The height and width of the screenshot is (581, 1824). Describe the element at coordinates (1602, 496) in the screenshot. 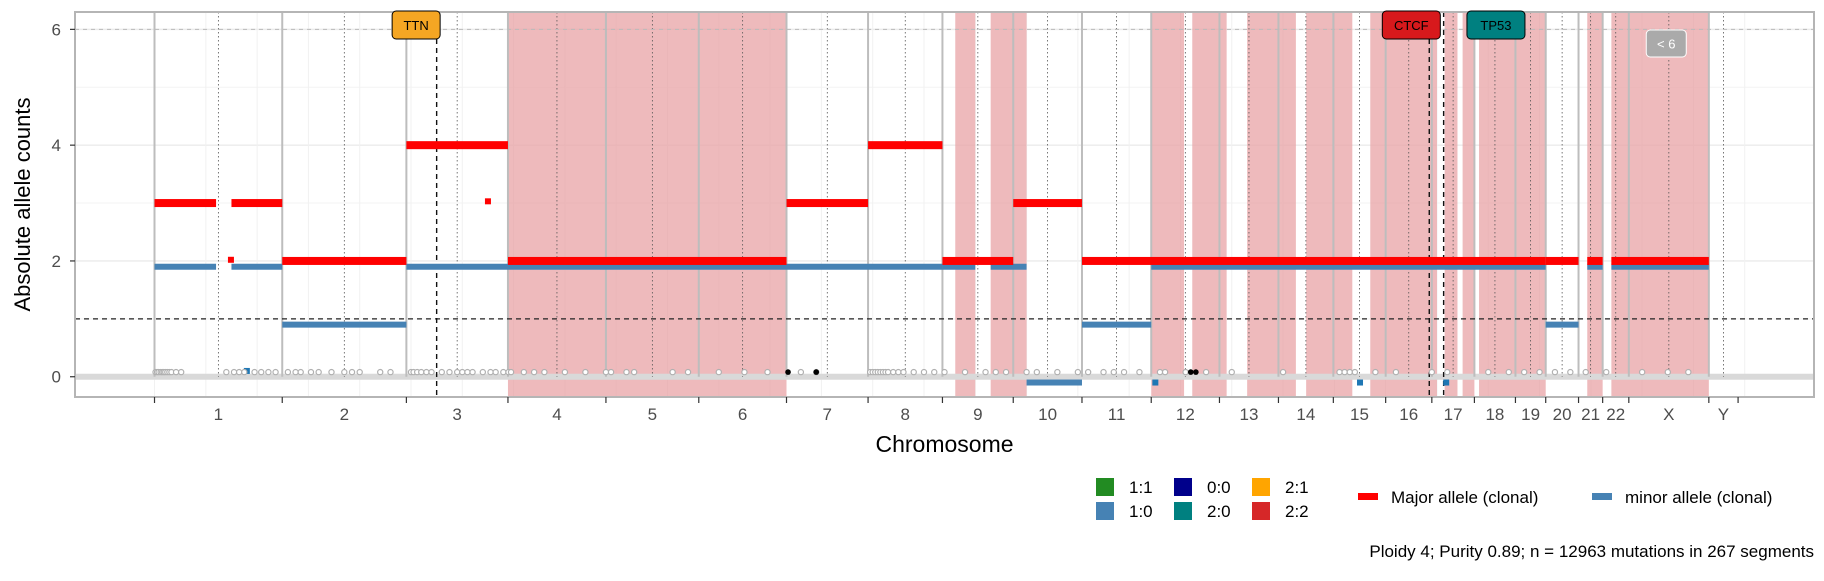

I see `legend-allele-swatch` at that location.